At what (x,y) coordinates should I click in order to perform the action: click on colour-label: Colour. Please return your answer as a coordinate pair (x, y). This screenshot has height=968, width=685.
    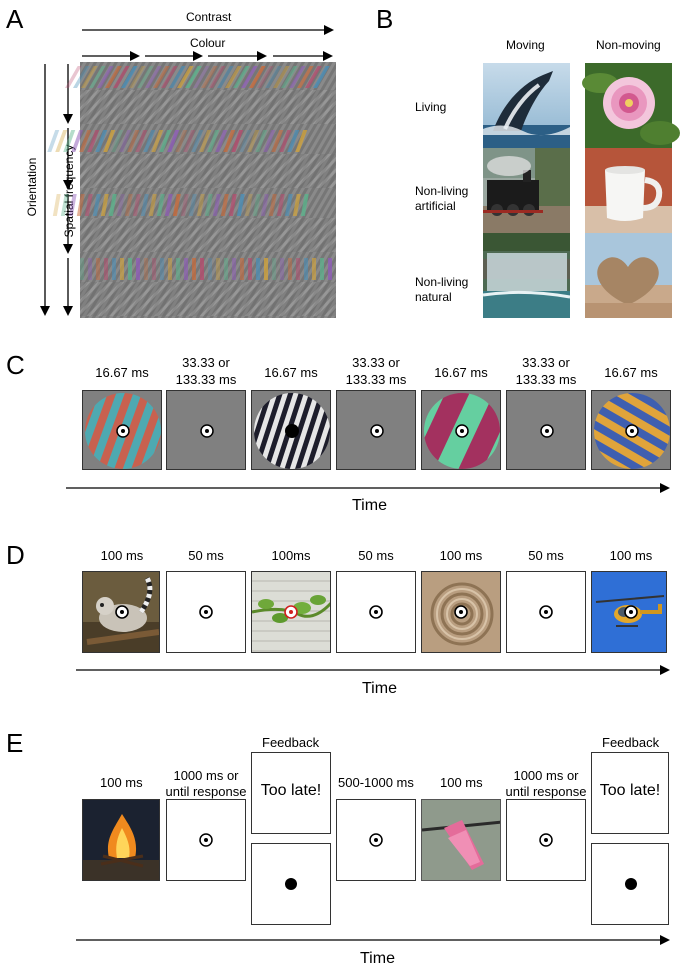
    Looking at the image, I should click on (208, 43).